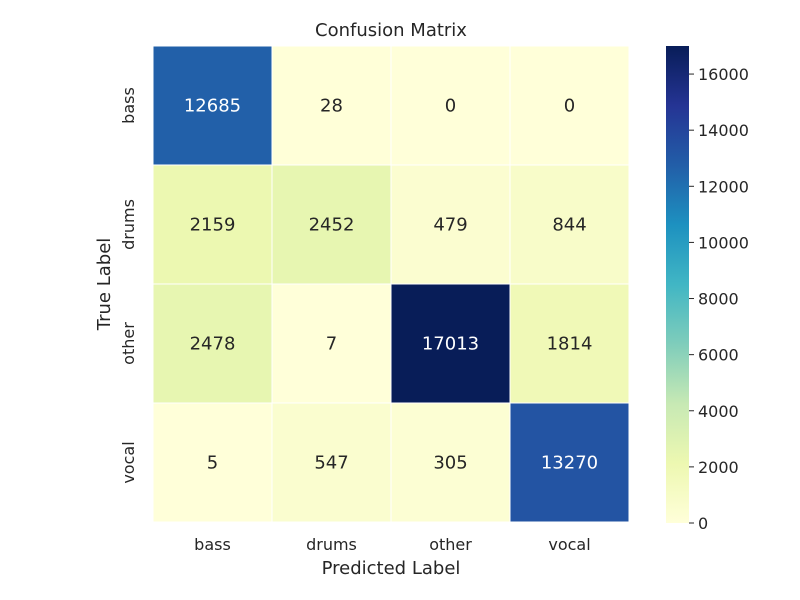 The width and height of the screenshot is (800, 600). Describe the element at coordinates (723, 242) in the screenshot. I see `colorbar-tick-label: 10000` at that location.